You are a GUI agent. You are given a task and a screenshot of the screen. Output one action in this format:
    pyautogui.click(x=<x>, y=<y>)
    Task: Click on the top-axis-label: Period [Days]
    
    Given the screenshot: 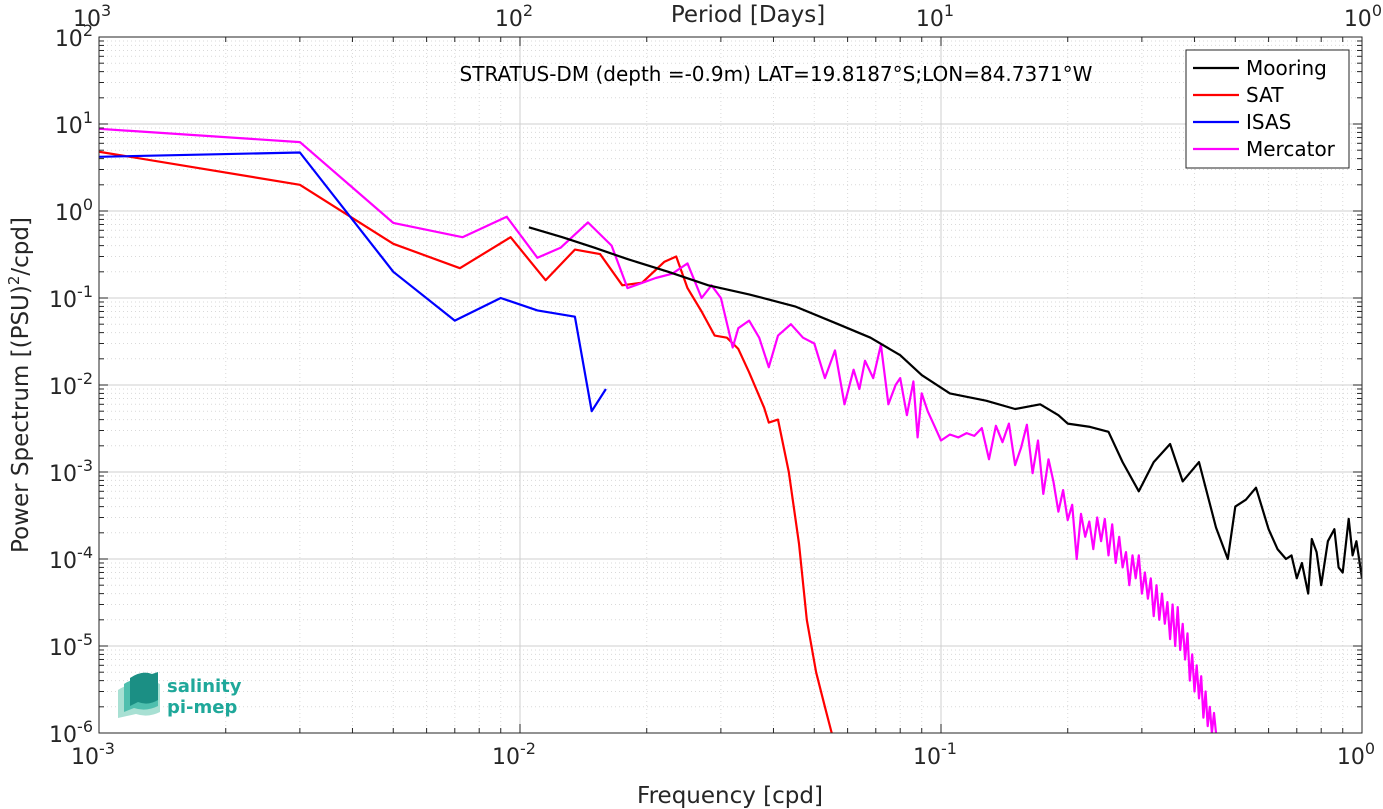 What is the action you would take?
    pyautogui.click(x=748, y=15)
    